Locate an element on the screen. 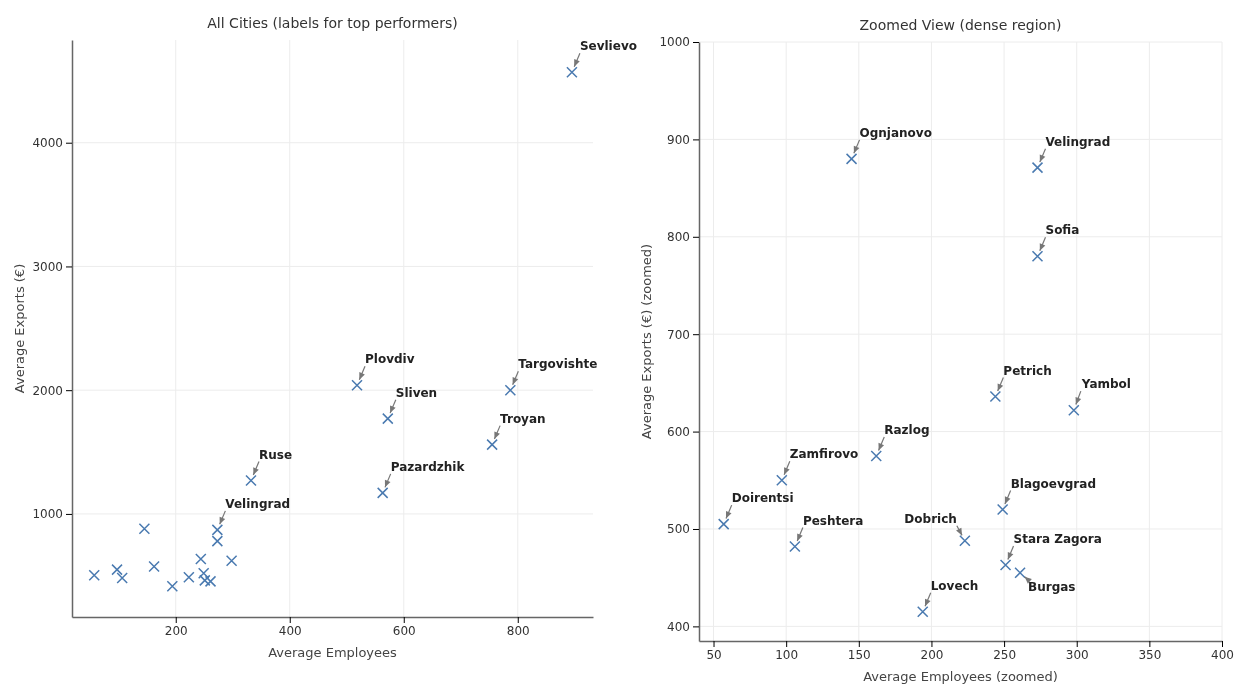  y-tick-label: 4000 is located at coordinates (47, 143).